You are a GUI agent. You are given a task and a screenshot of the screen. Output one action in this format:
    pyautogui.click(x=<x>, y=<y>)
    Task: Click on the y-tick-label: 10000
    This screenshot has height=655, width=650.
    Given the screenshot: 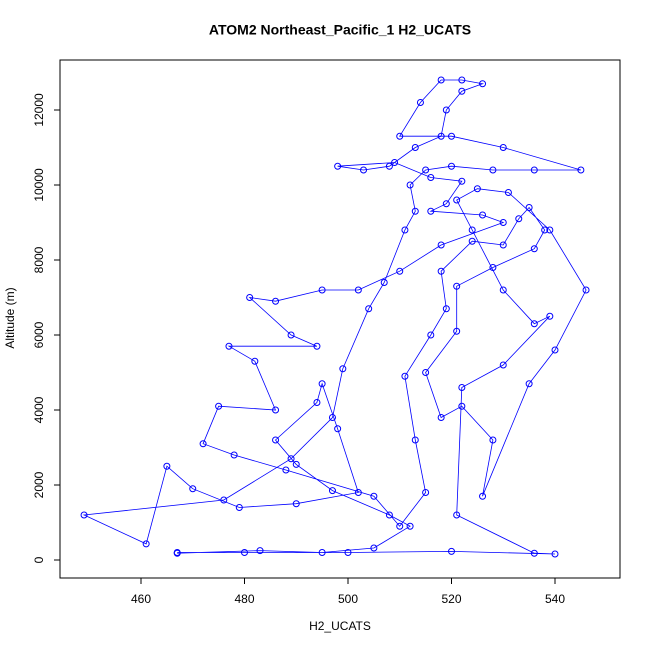 What is the action you would take?
    pyautogui.click(x=39, y=185)
    